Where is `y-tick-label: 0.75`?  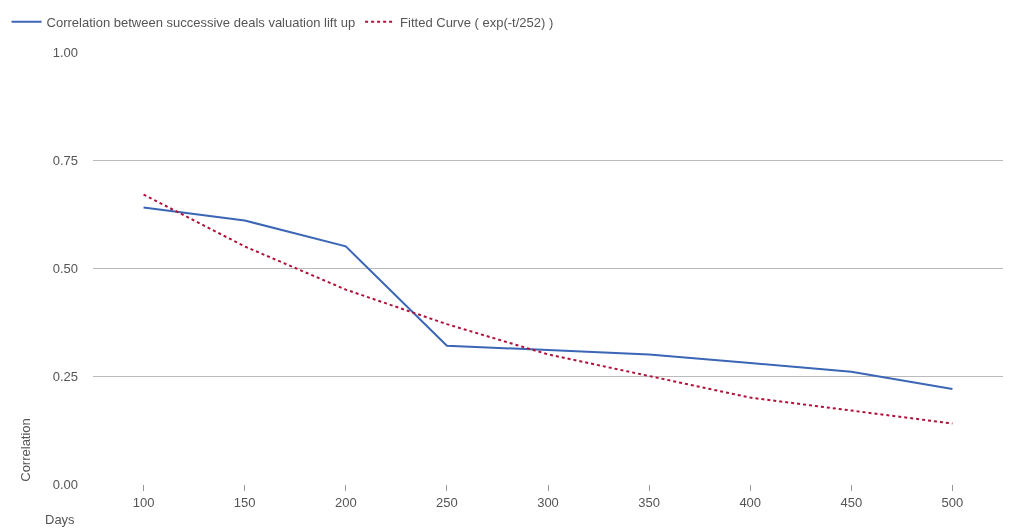
y-tick-label: 0.75 is located at coordinates (65, 160).